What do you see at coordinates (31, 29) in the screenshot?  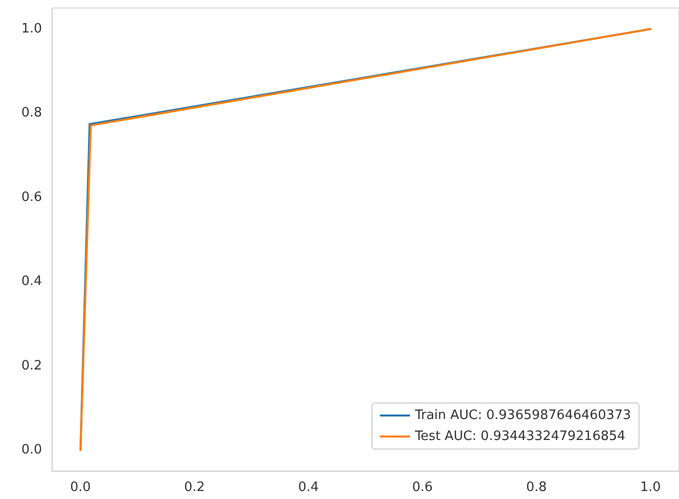 I see `y-tick-label: 1.0` at bounding box center [31, 29].